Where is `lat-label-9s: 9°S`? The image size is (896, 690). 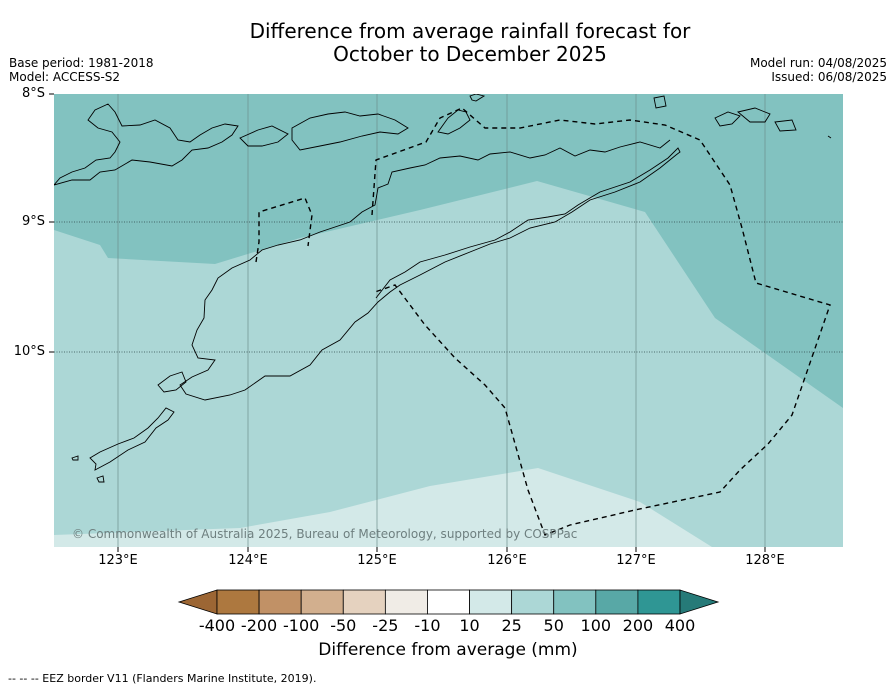 lat-label-9s: 9°S is located at coordinates (33, 221).